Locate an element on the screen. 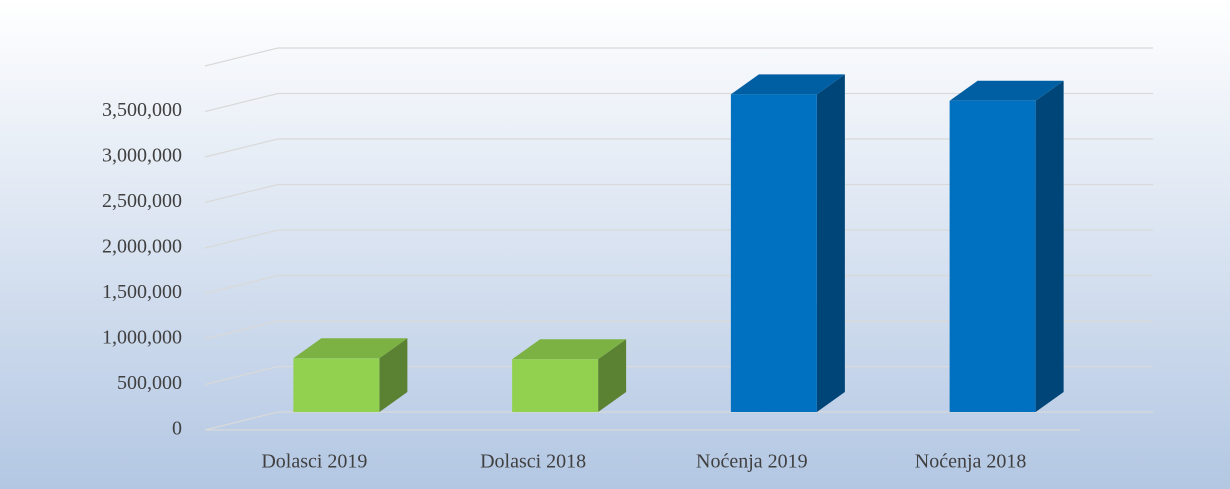 Image resolution: width=1230 pixels, height=489 pixels. x-tick-label: Noćenja 2019 is located at coordinates (752, 462).